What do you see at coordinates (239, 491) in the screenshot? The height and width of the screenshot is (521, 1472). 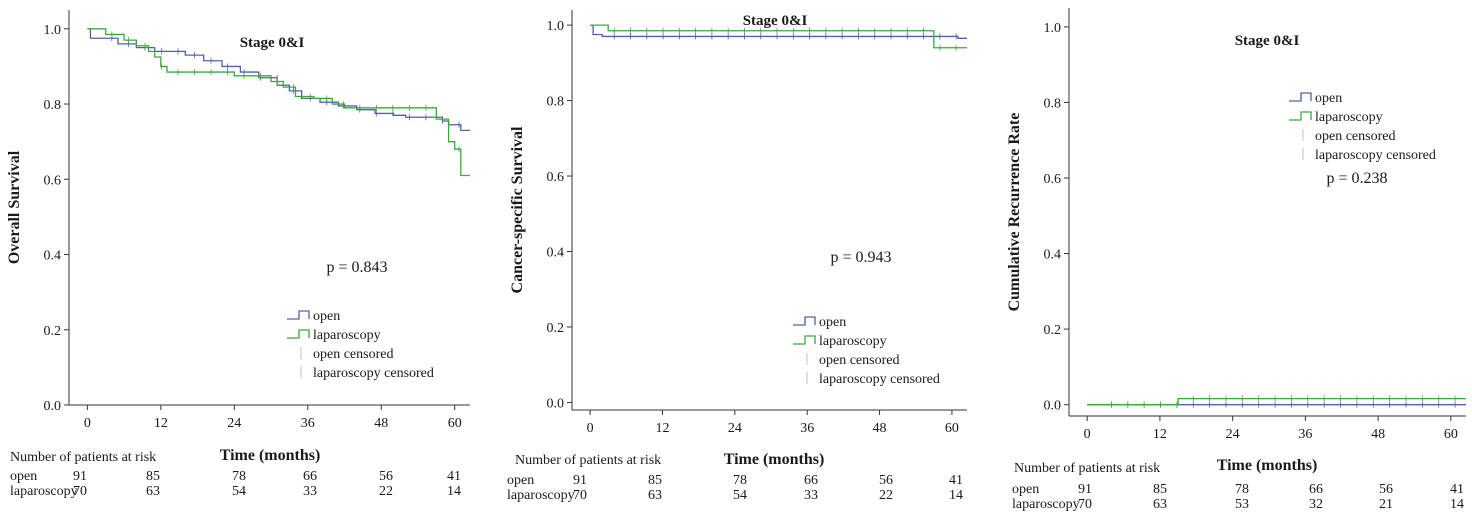 I see `risk-value: 54` at bounding box center [239, 491].